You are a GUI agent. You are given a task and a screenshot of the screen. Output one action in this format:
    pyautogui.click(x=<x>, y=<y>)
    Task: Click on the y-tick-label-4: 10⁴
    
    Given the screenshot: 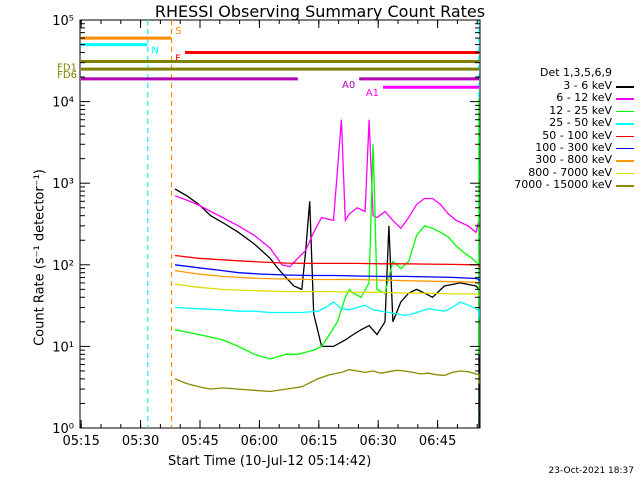 What is the action you would take?
    pyautogui.click(x=63, y=103)
    